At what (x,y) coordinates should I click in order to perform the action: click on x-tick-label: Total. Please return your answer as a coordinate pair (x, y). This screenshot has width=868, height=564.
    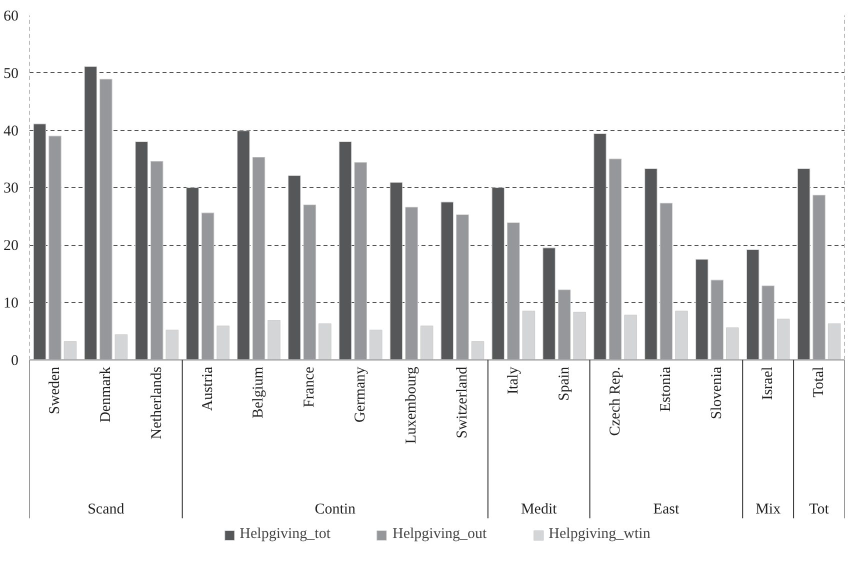
    Looking at the image, I should click on (819, 382).